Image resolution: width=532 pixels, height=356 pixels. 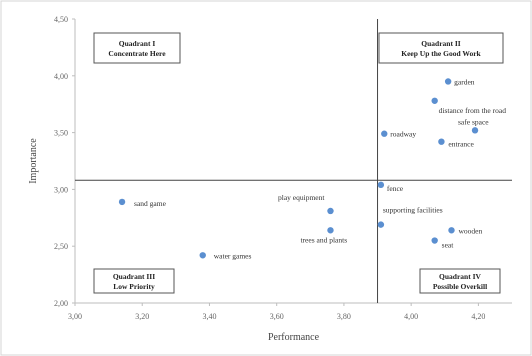 I want to click on y-tick-label: 2,50, so click(x=61, y=246).